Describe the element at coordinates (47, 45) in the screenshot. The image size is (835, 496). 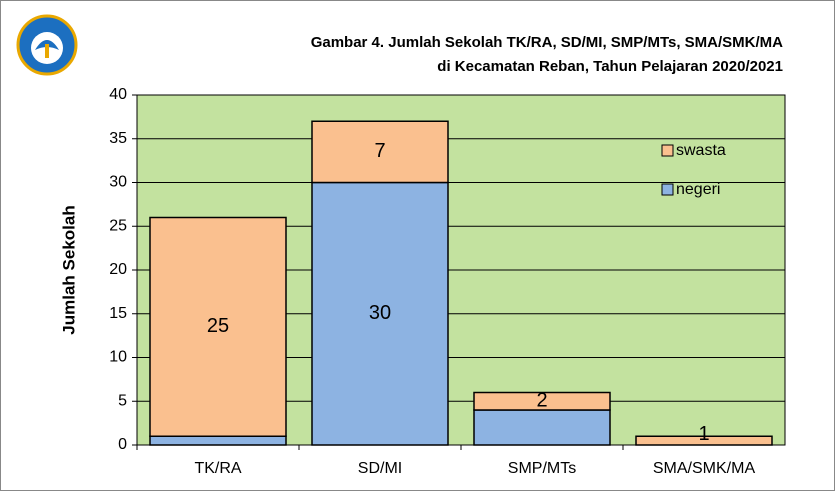
I see `logo` at that location.